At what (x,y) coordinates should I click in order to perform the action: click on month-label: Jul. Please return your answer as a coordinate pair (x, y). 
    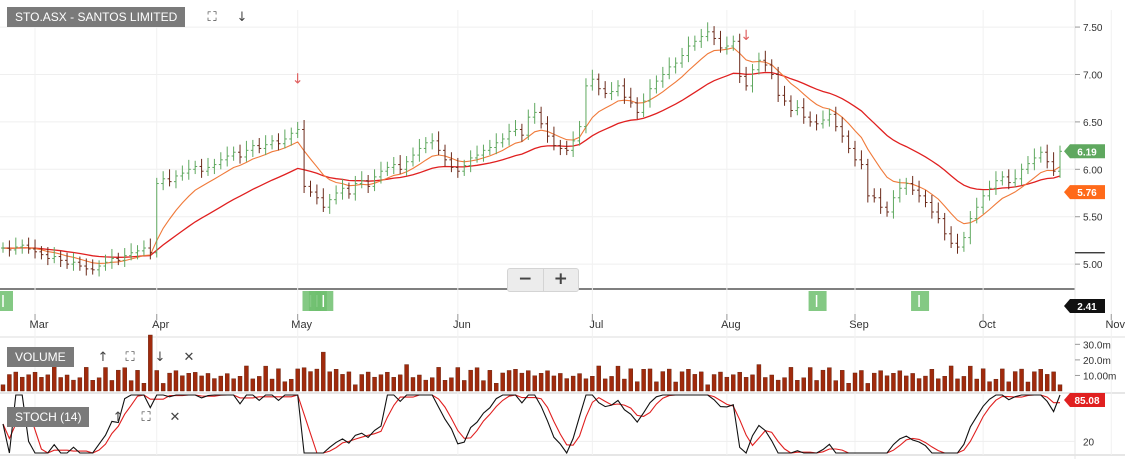
    Looking at the image, I should click on (596, 325).